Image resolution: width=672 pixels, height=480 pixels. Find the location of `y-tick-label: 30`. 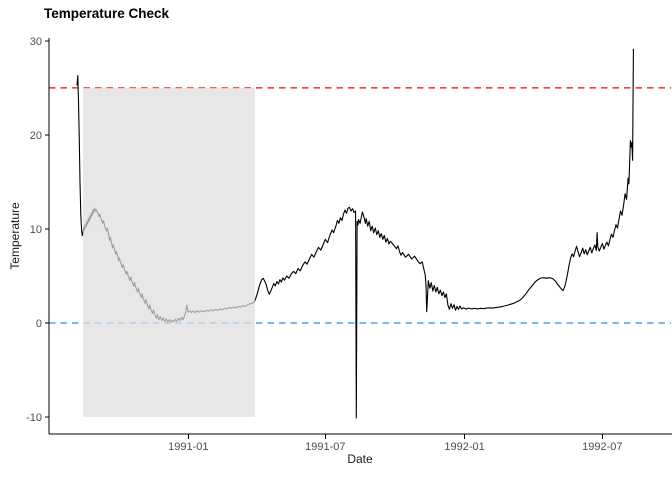

y-tick-label: 30 is located at coordinates (36, 42).